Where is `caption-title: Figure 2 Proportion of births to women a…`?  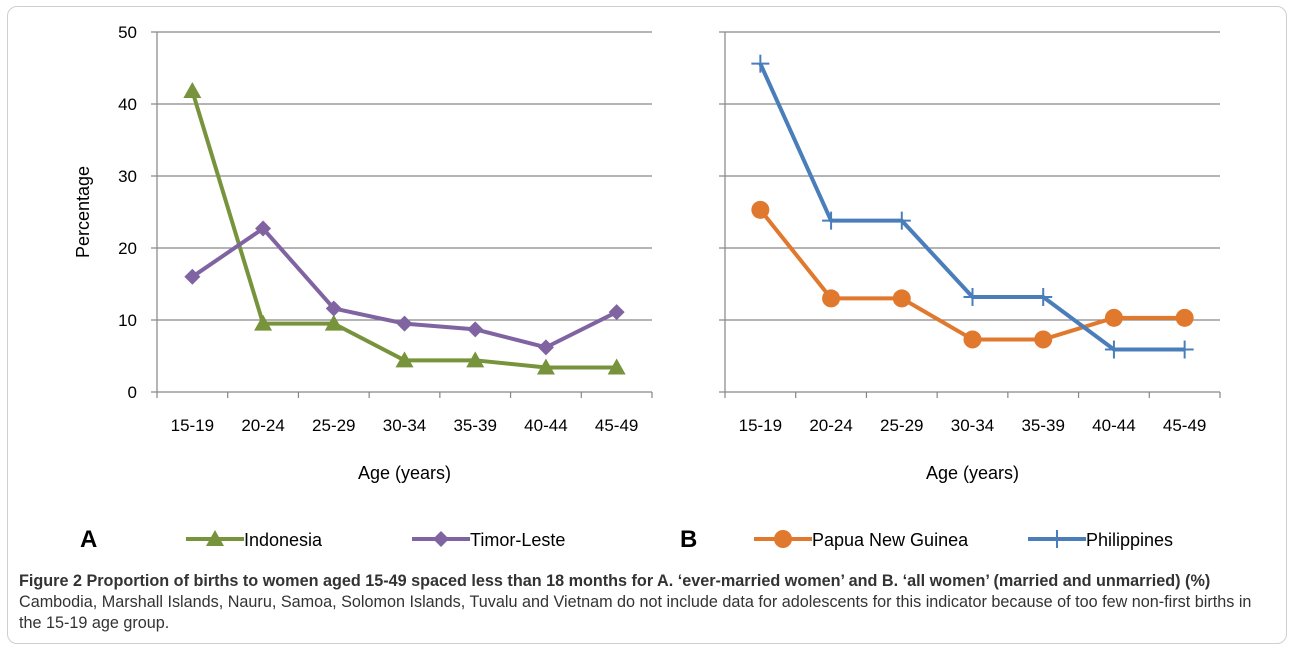 caption-title: Figure 2 Proportion of births to women a… is located at coordinates (615, 581).